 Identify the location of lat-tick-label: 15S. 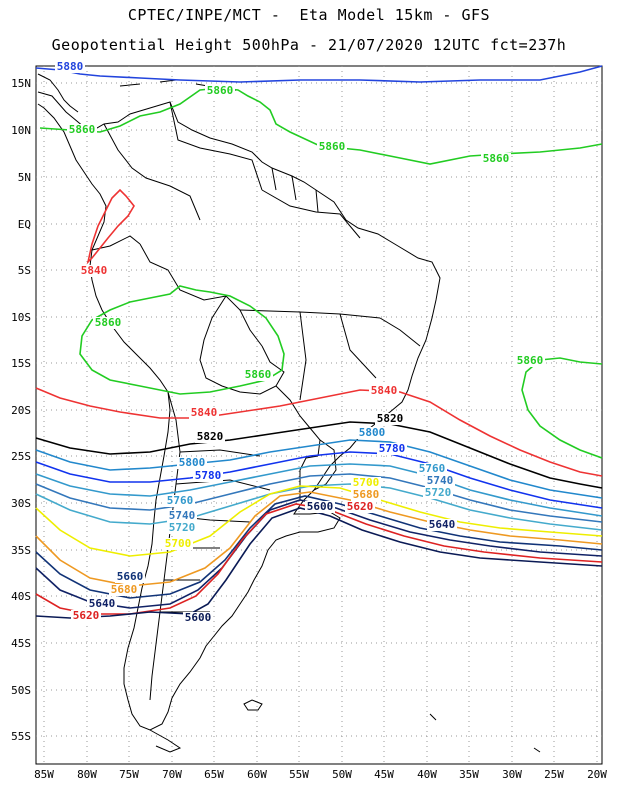
(21, 363).